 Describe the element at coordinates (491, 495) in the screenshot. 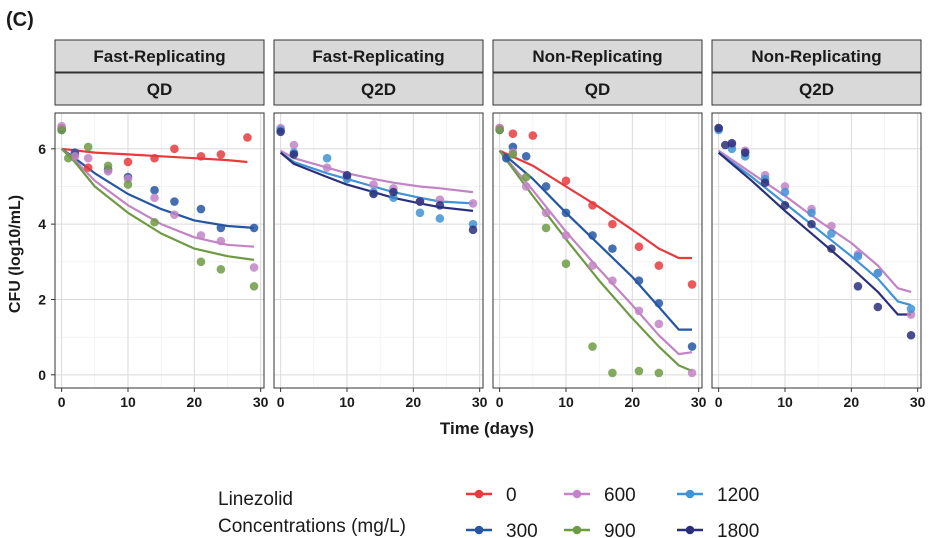

I see `legend-key-0: 0` at that location.